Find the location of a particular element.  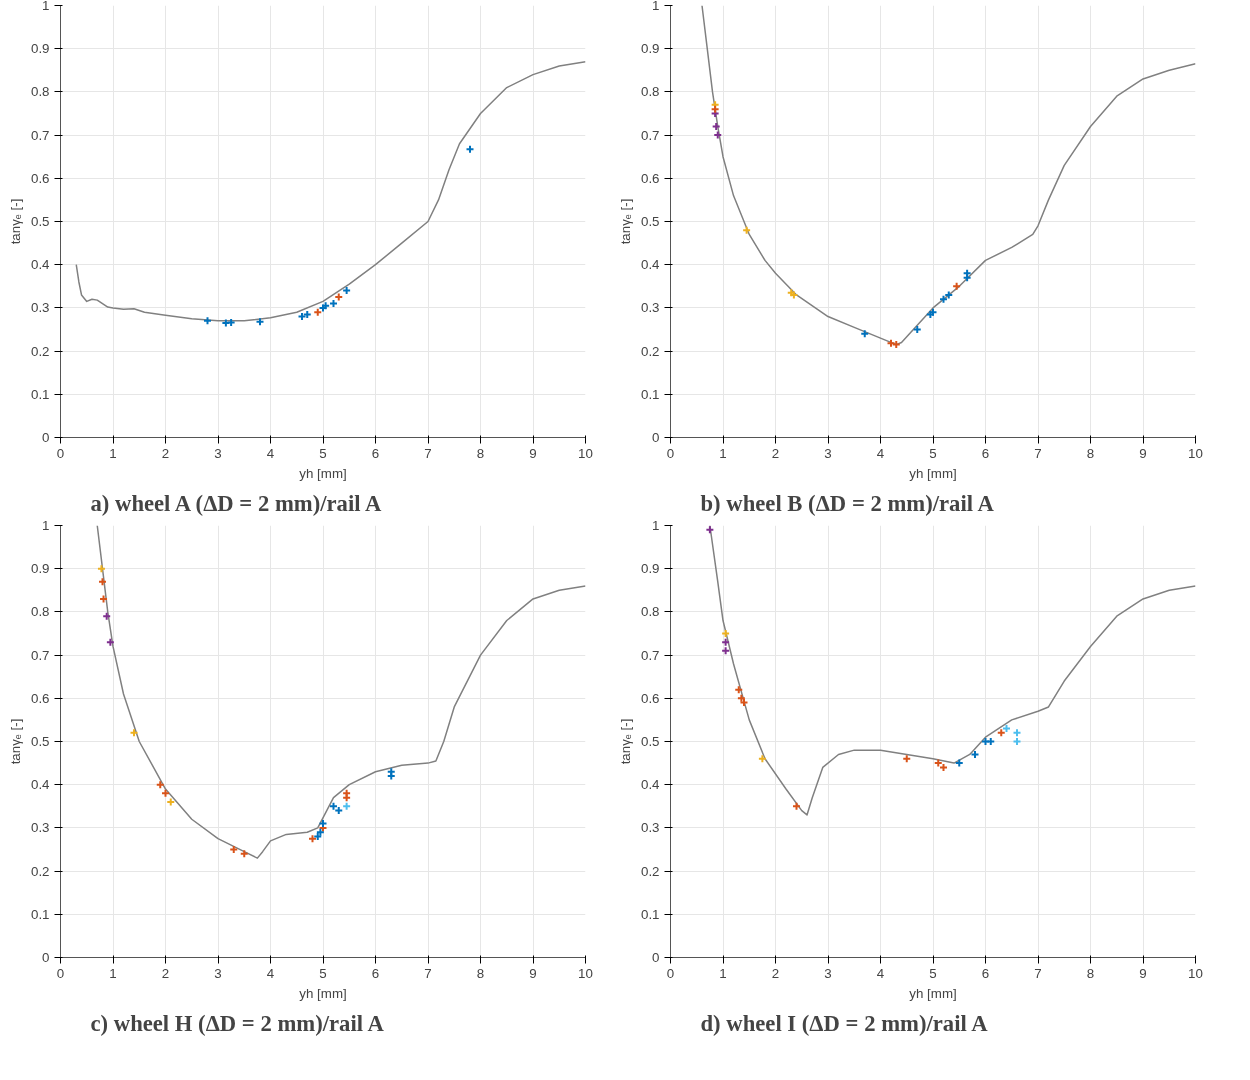

text: d) wheel I (ΔD = 2 mm)/rail A is located at coordinates (844, 1023).